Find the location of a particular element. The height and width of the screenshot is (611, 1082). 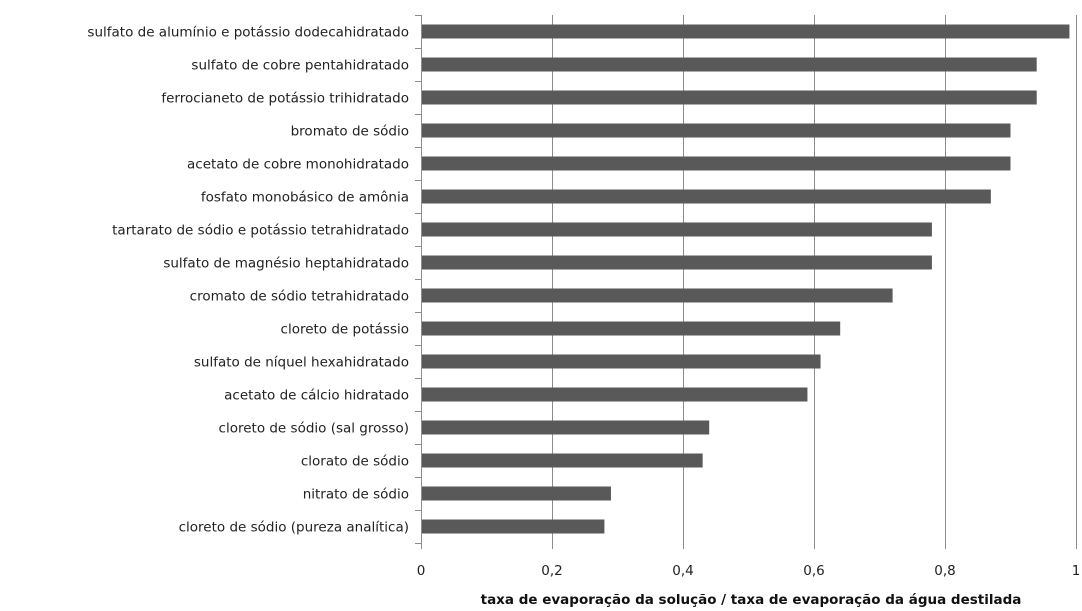

x-tick-label: 1 is located at coordinates (1076, 571).